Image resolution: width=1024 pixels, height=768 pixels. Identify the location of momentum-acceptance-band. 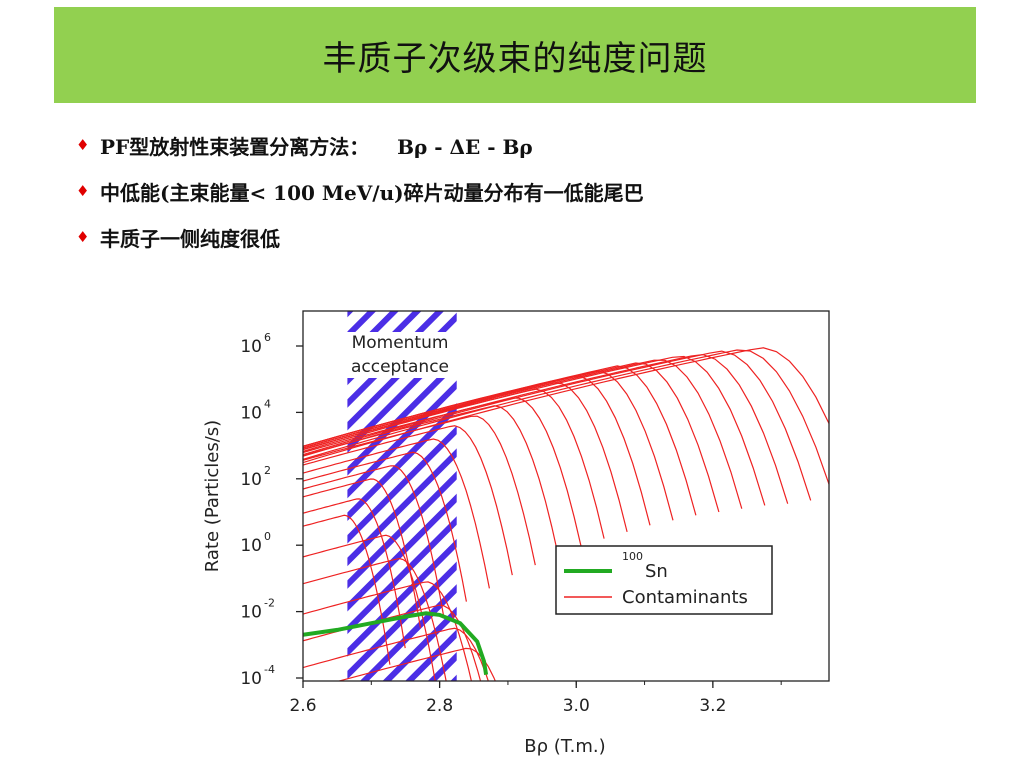
(401, 496).